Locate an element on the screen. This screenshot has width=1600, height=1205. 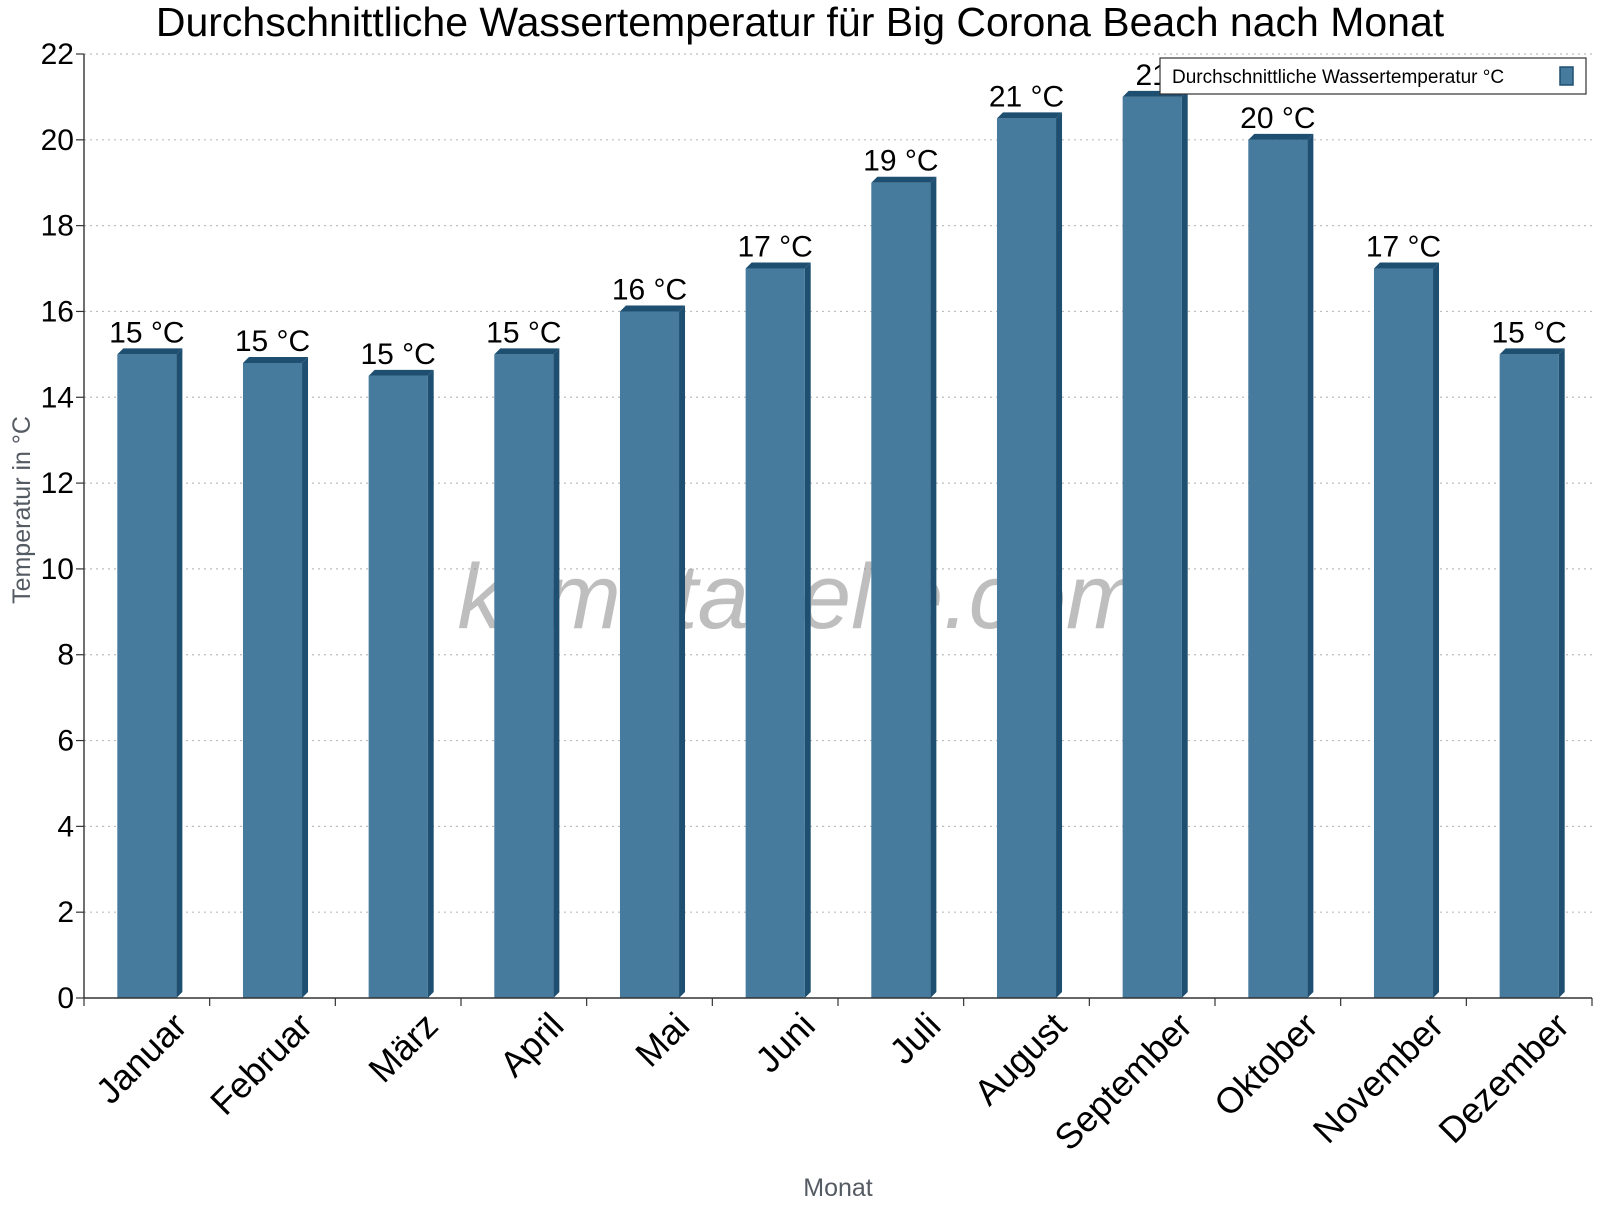
legend-label: Durchschnittliche Wassertemperatur °C is located at coordinates (1338, 77).